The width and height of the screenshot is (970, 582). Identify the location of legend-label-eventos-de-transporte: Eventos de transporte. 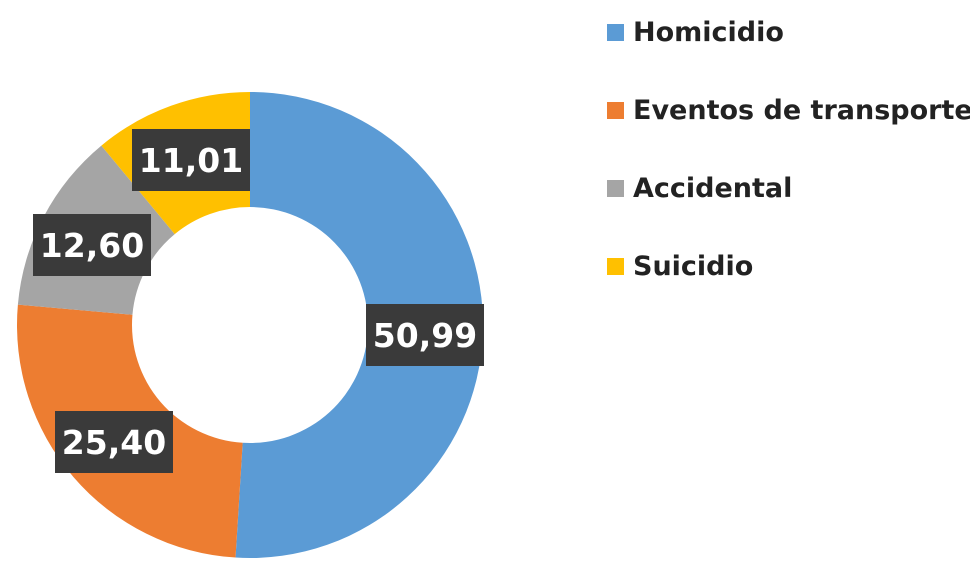
(801, 110).